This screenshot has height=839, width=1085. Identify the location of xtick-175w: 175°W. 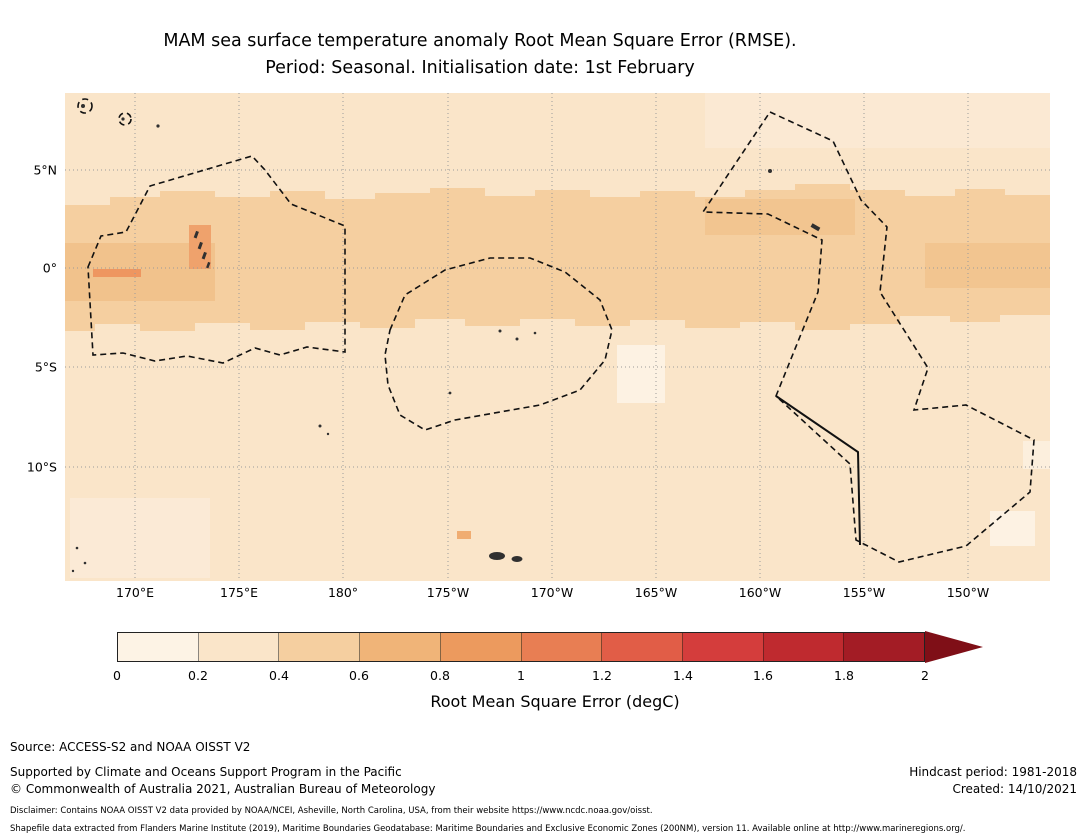
(448, 592).